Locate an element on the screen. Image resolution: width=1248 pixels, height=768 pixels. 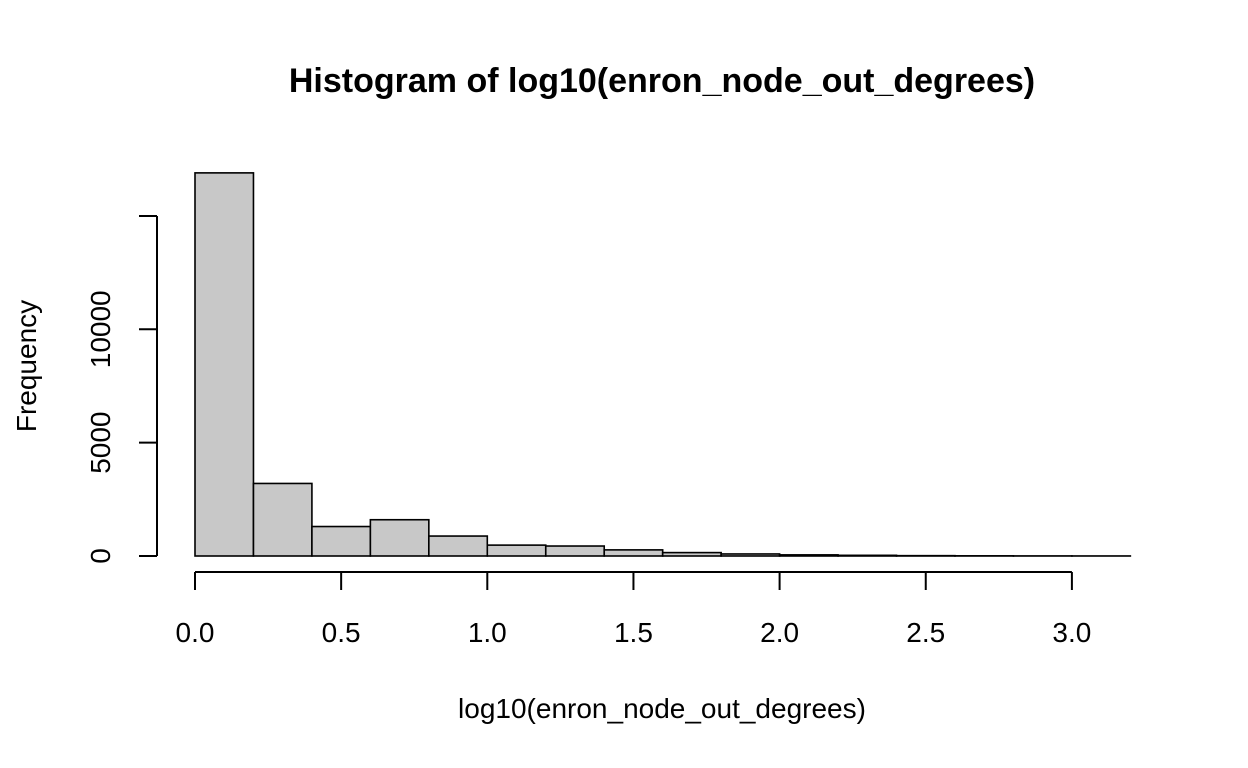
x-tick-label: 3.0 is located at coordinates (1071, 632).